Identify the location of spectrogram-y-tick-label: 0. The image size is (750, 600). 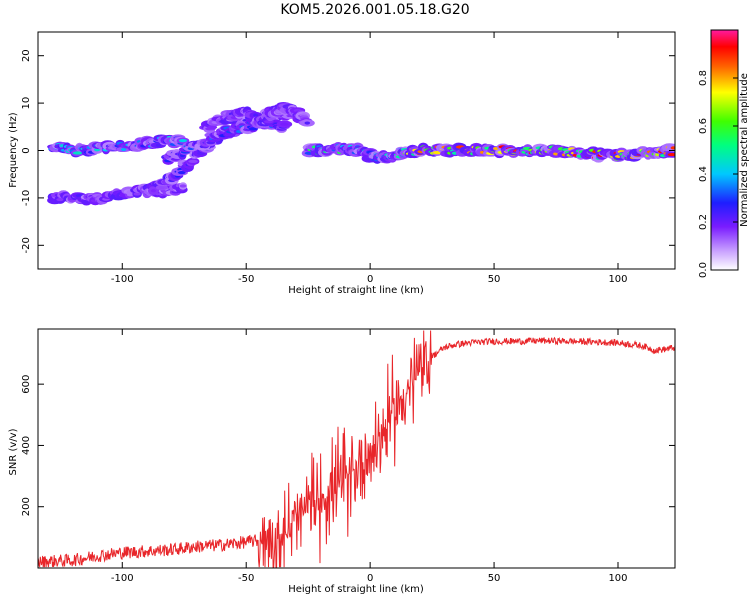
(26, 150).